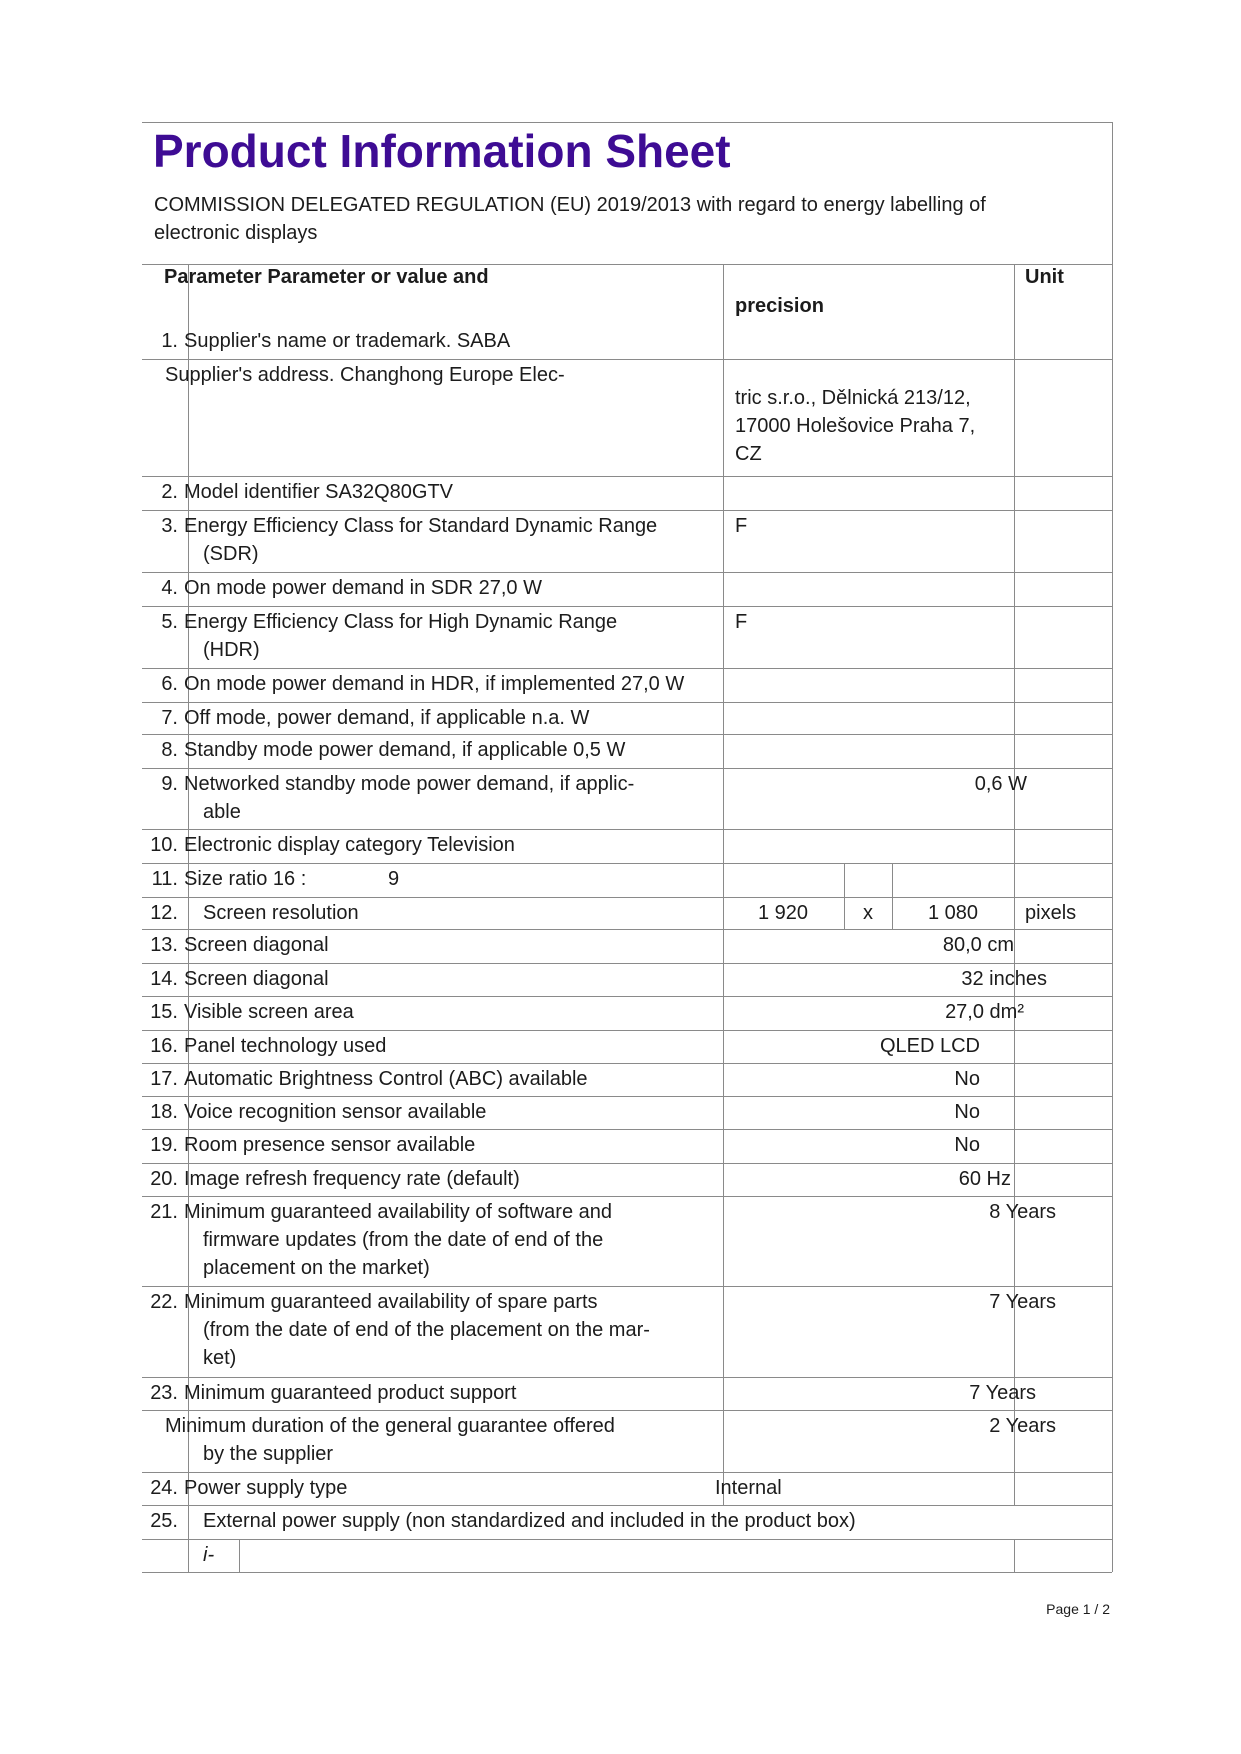 The height and width of the screenshot is (1754, 1241). Describe the element at coordinates (169, 588) in the screenshot. I see `row-number: 4.` at that location.